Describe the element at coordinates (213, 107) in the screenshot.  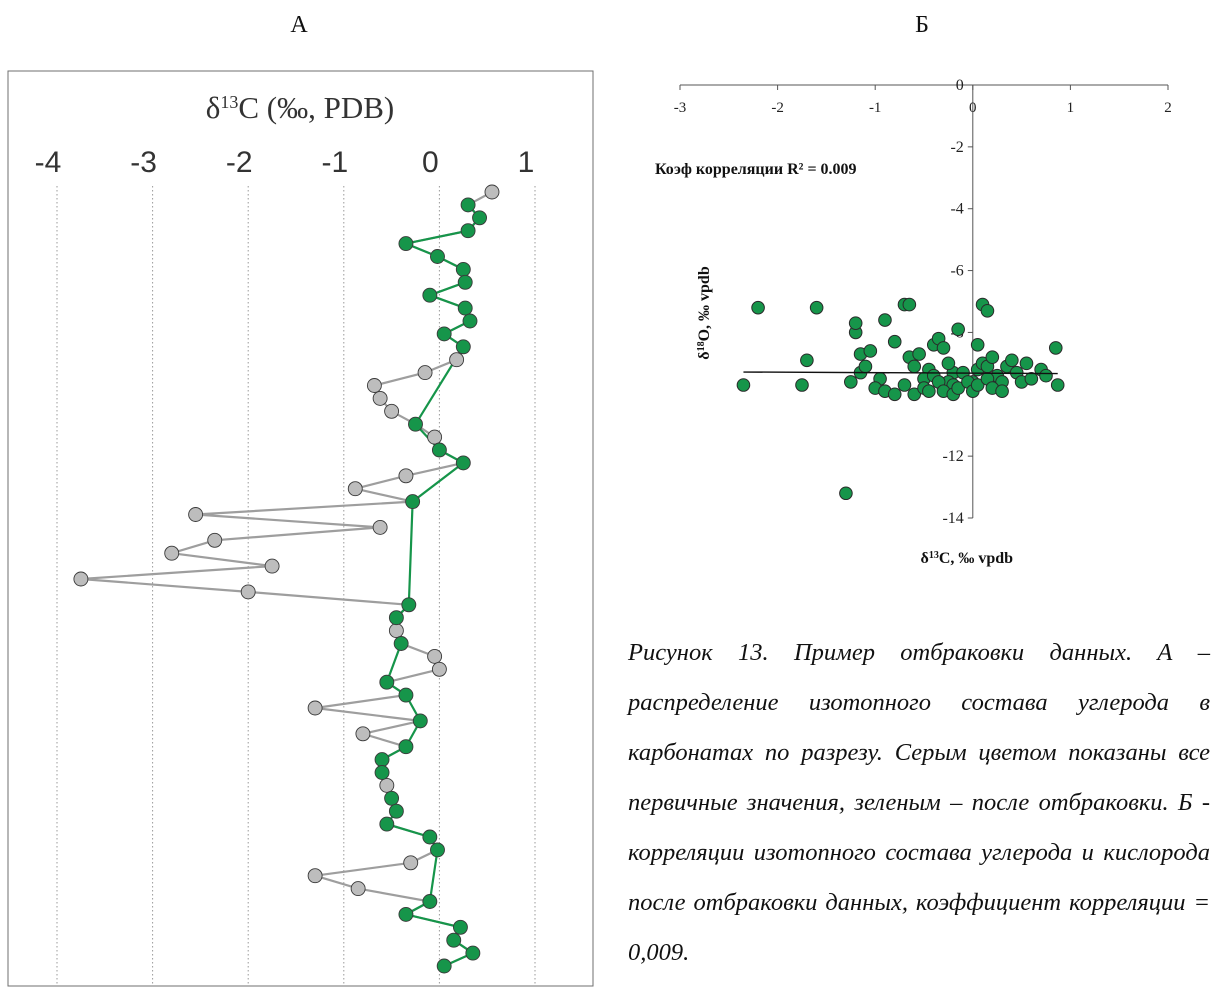
I see `panel-a-title-prefix: δ` at that location.